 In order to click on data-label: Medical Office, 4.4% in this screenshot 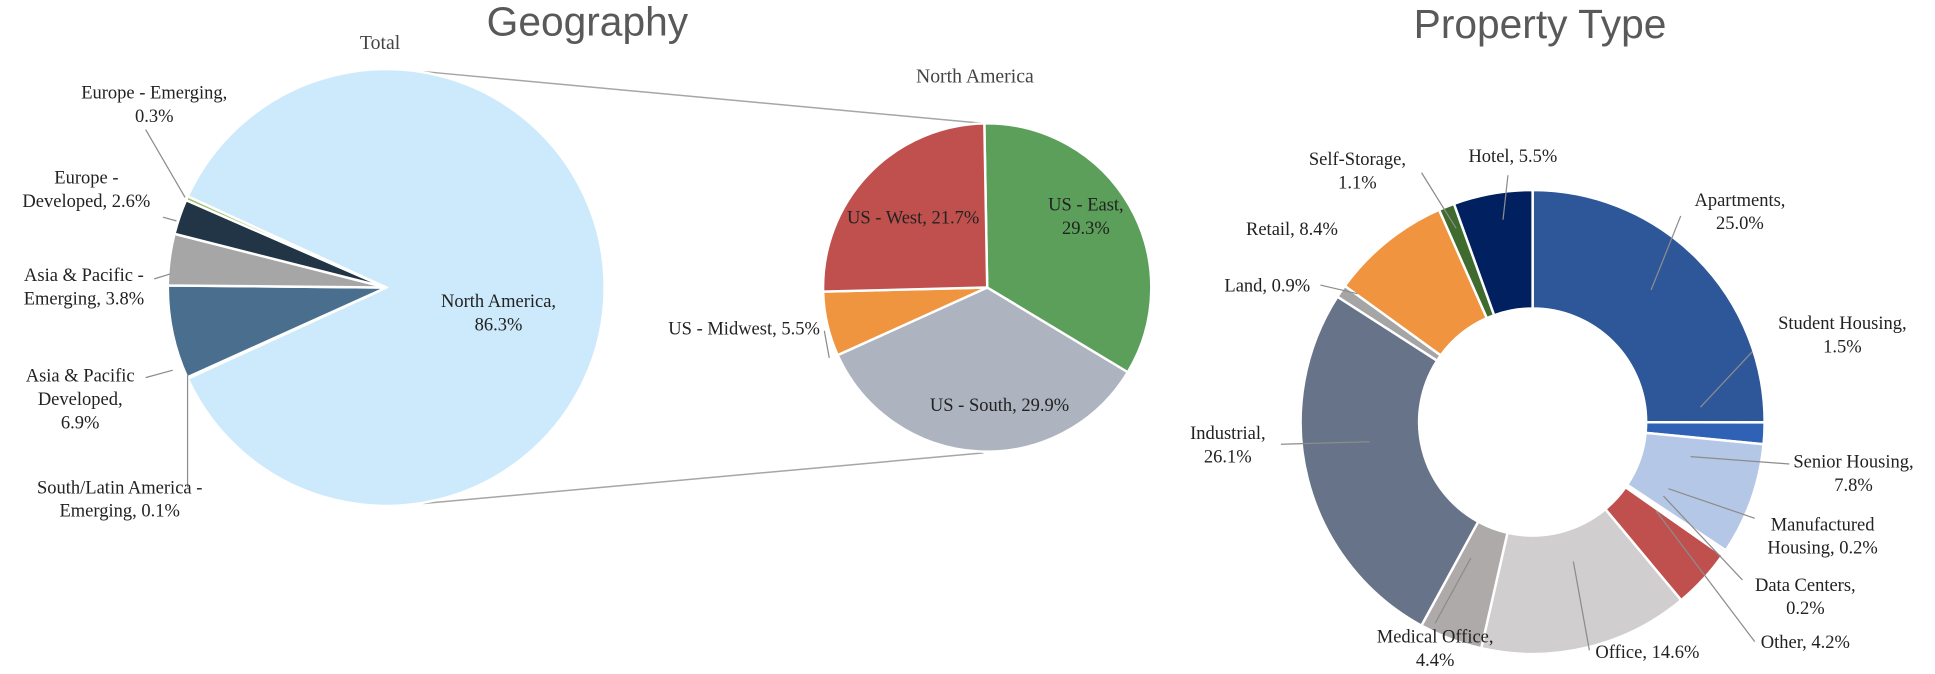, I will do `click(1435, 649)`.